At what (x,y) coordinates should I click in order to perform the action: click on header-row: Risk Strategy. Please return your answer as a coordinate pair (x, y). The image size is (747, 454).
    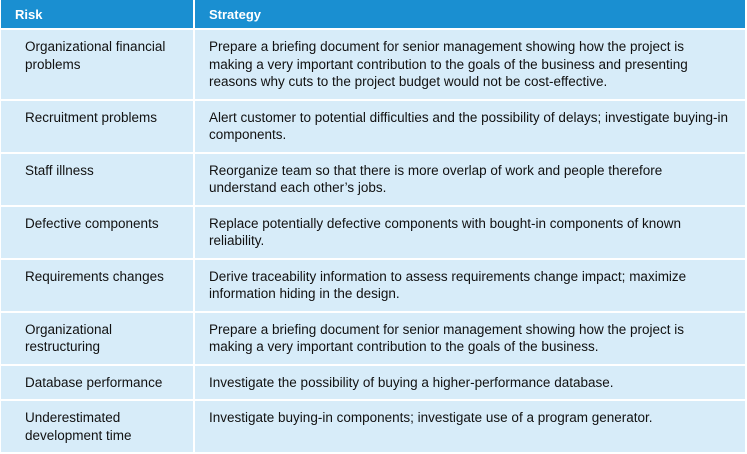
    Looking at the image, I should click on (373, 15).